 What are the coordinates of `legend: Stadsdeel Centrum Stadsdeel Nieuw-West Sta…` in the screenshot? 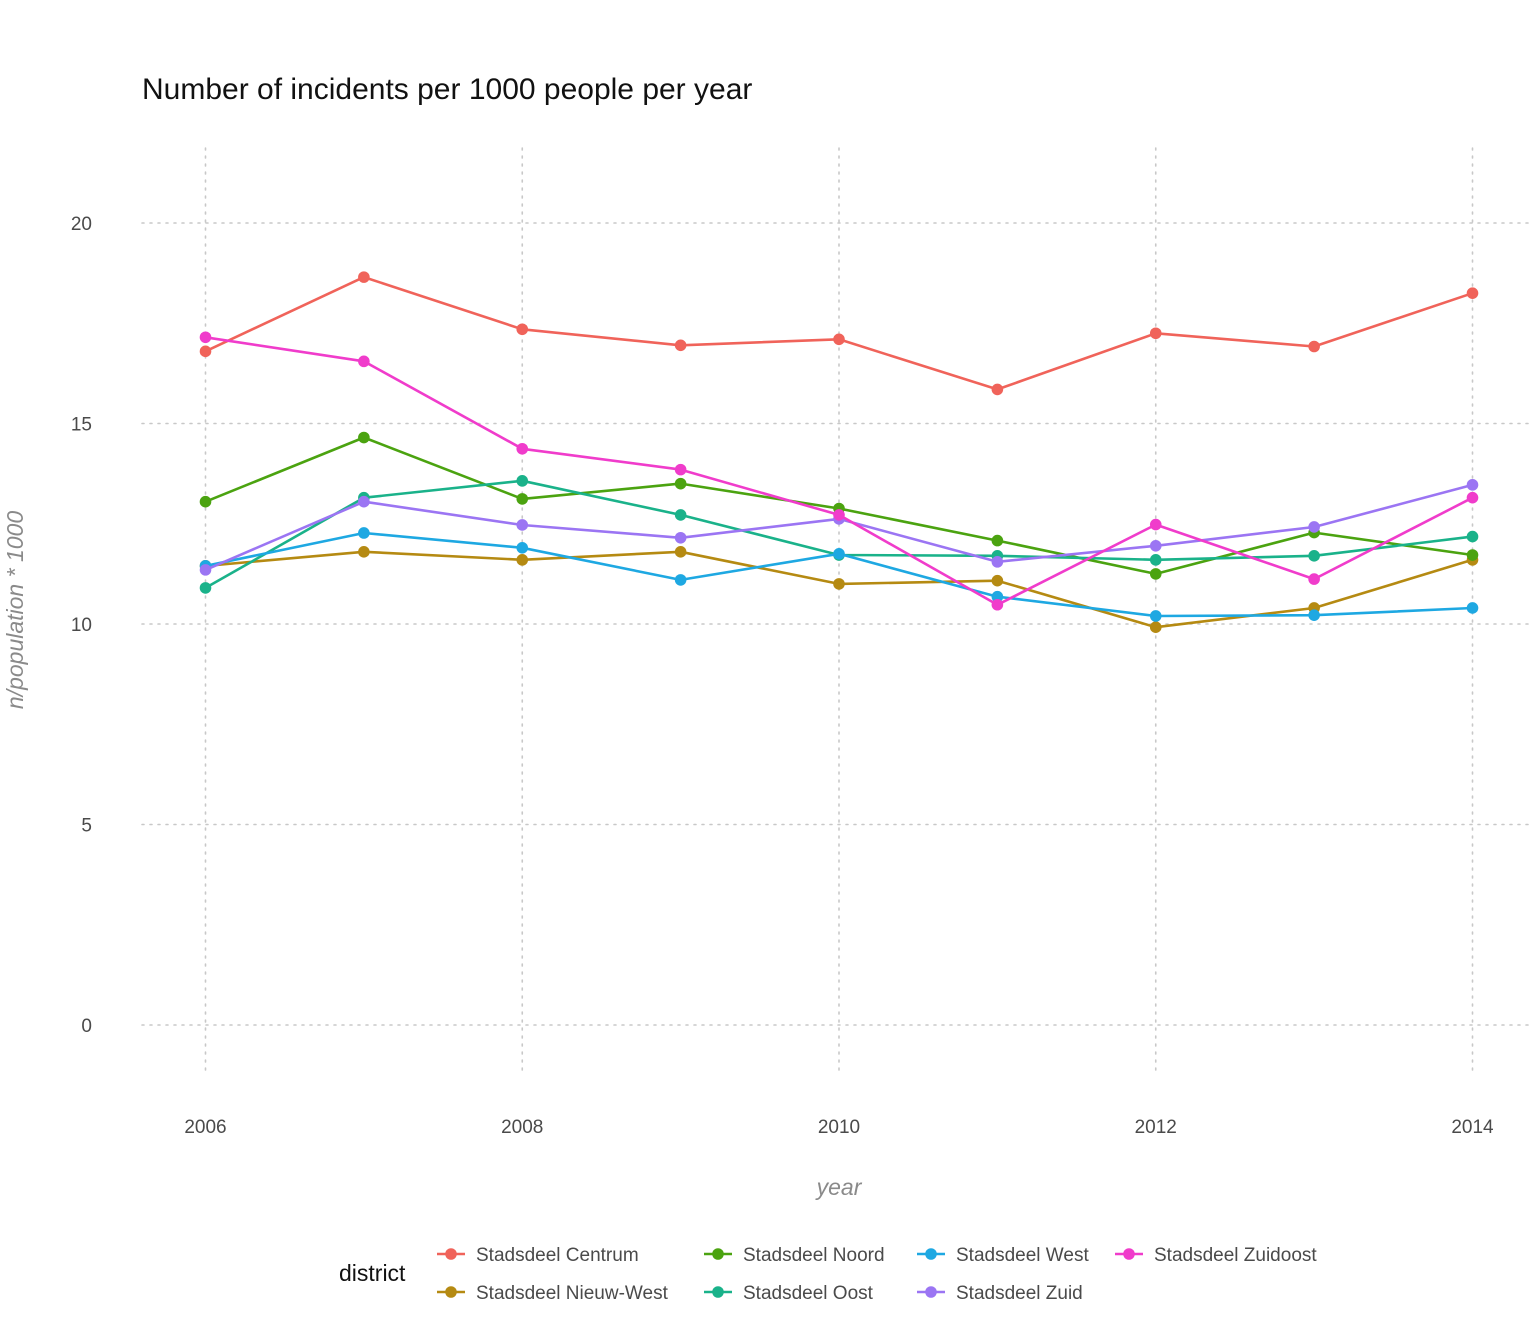 It's located at (877, 1274).